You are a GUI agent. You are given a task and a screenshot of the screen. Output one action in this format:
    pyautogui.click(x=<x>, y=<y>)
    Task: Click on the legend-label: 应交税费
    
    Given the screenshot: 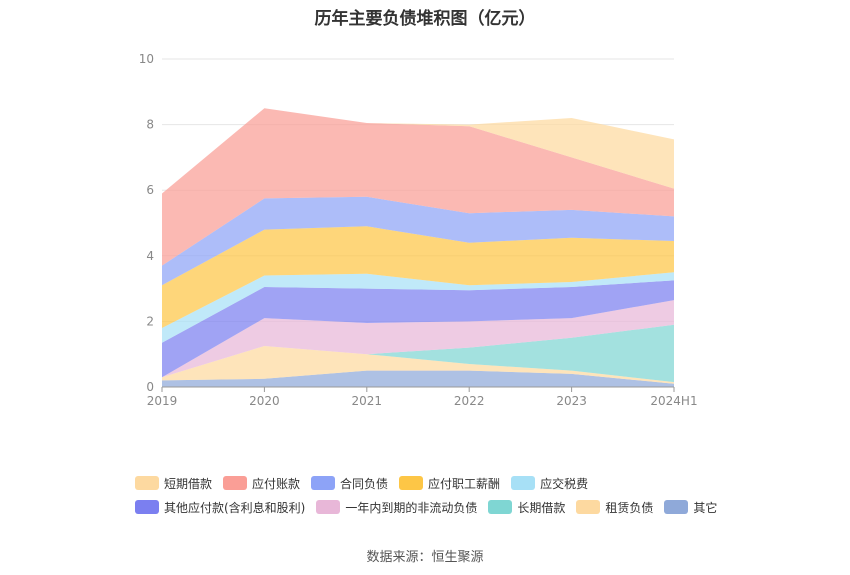 What is the action you would take?
    pyautogui.click(x=564, y=483)
    